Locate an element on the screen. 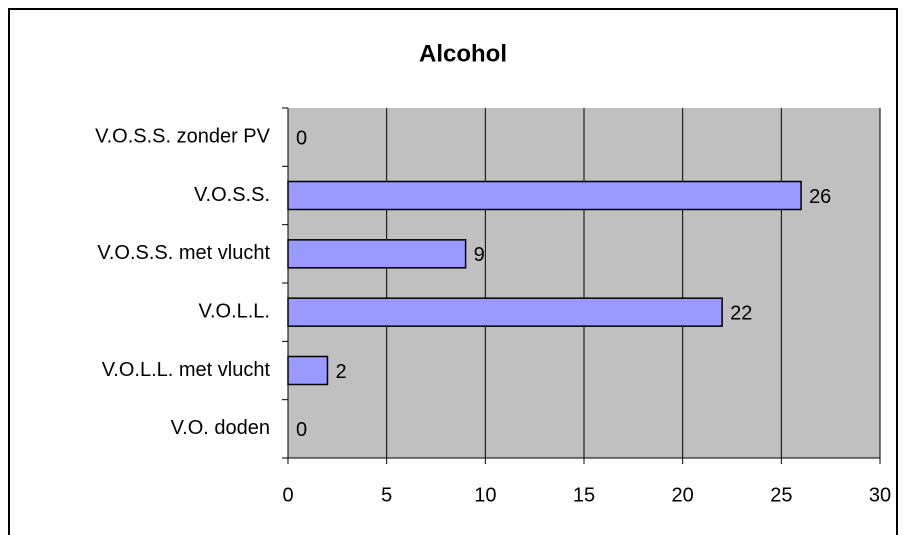  y-tick-label: V.O.S.S. is located at coordinates (232, 195).